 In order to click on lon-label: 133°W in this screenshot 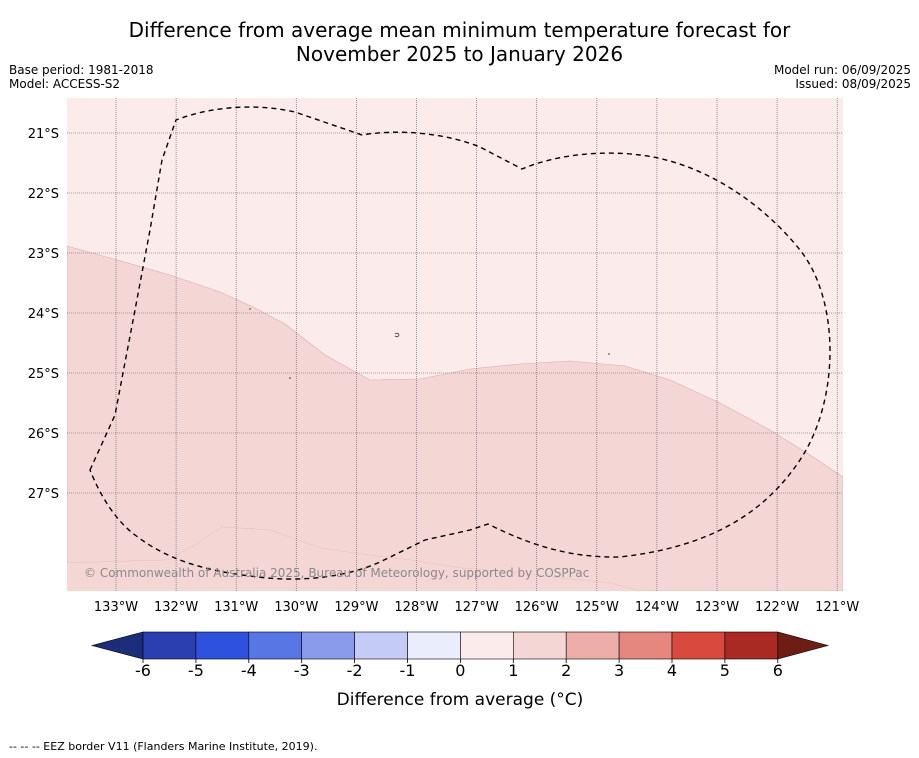, I will do `click(116, 607)`.